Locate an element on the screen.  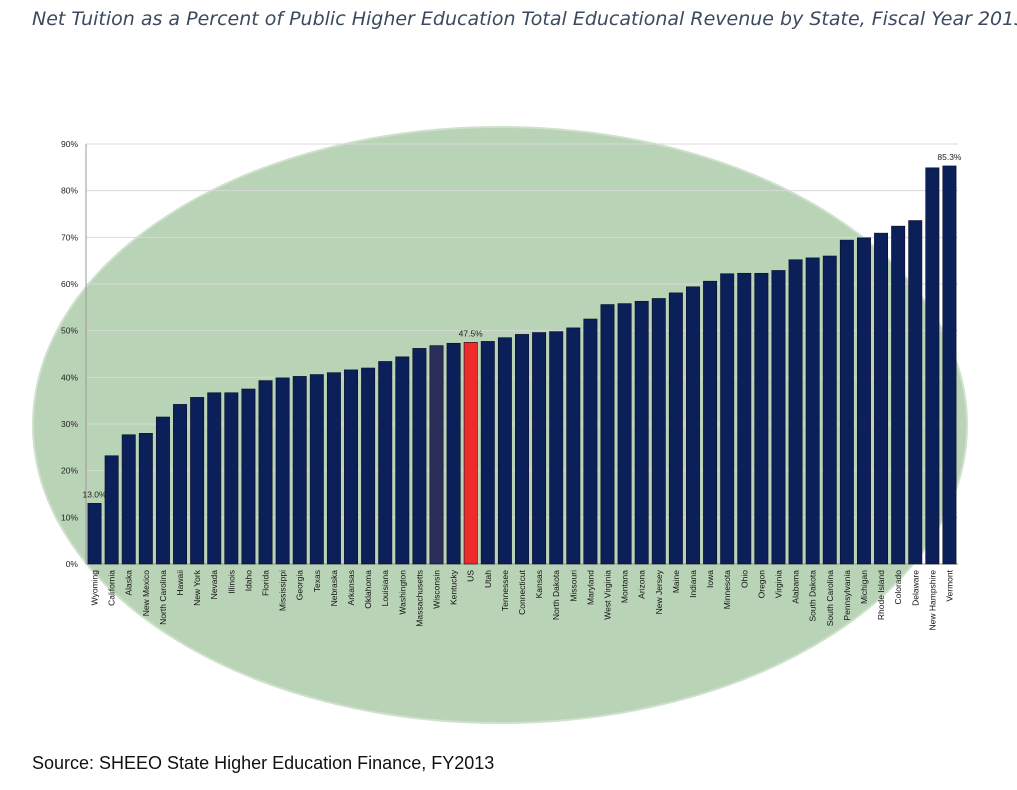
bar-south-carolina is located at coordinates (829, 410).